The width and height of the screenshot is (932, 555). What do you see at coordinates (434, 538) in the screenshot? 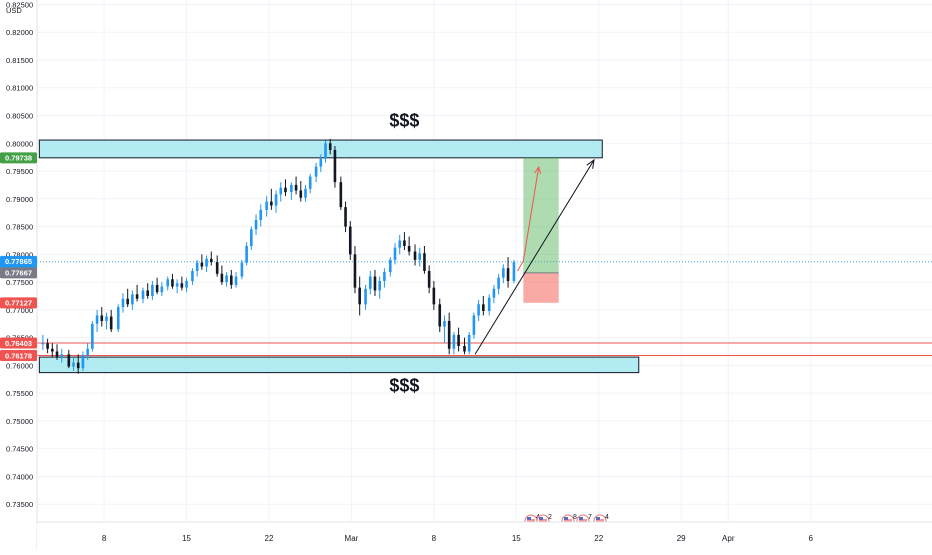
I see `x-tick-label: 8` at bounding box center [434, 538].